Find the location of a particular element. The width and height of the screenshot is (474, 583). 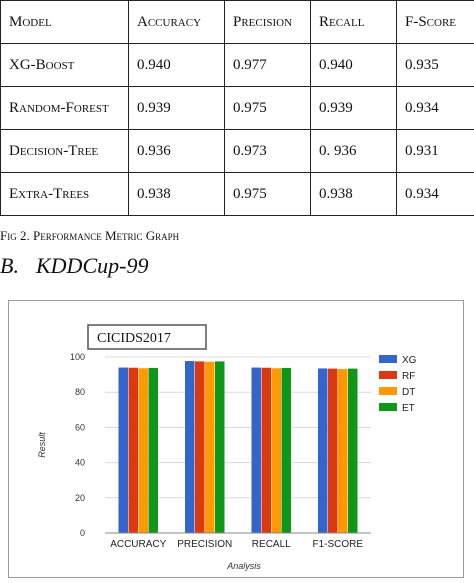

table-row: Decision-Tree 0.936 0.973 0. 936 0.931 is located at coordinates (237, 151).